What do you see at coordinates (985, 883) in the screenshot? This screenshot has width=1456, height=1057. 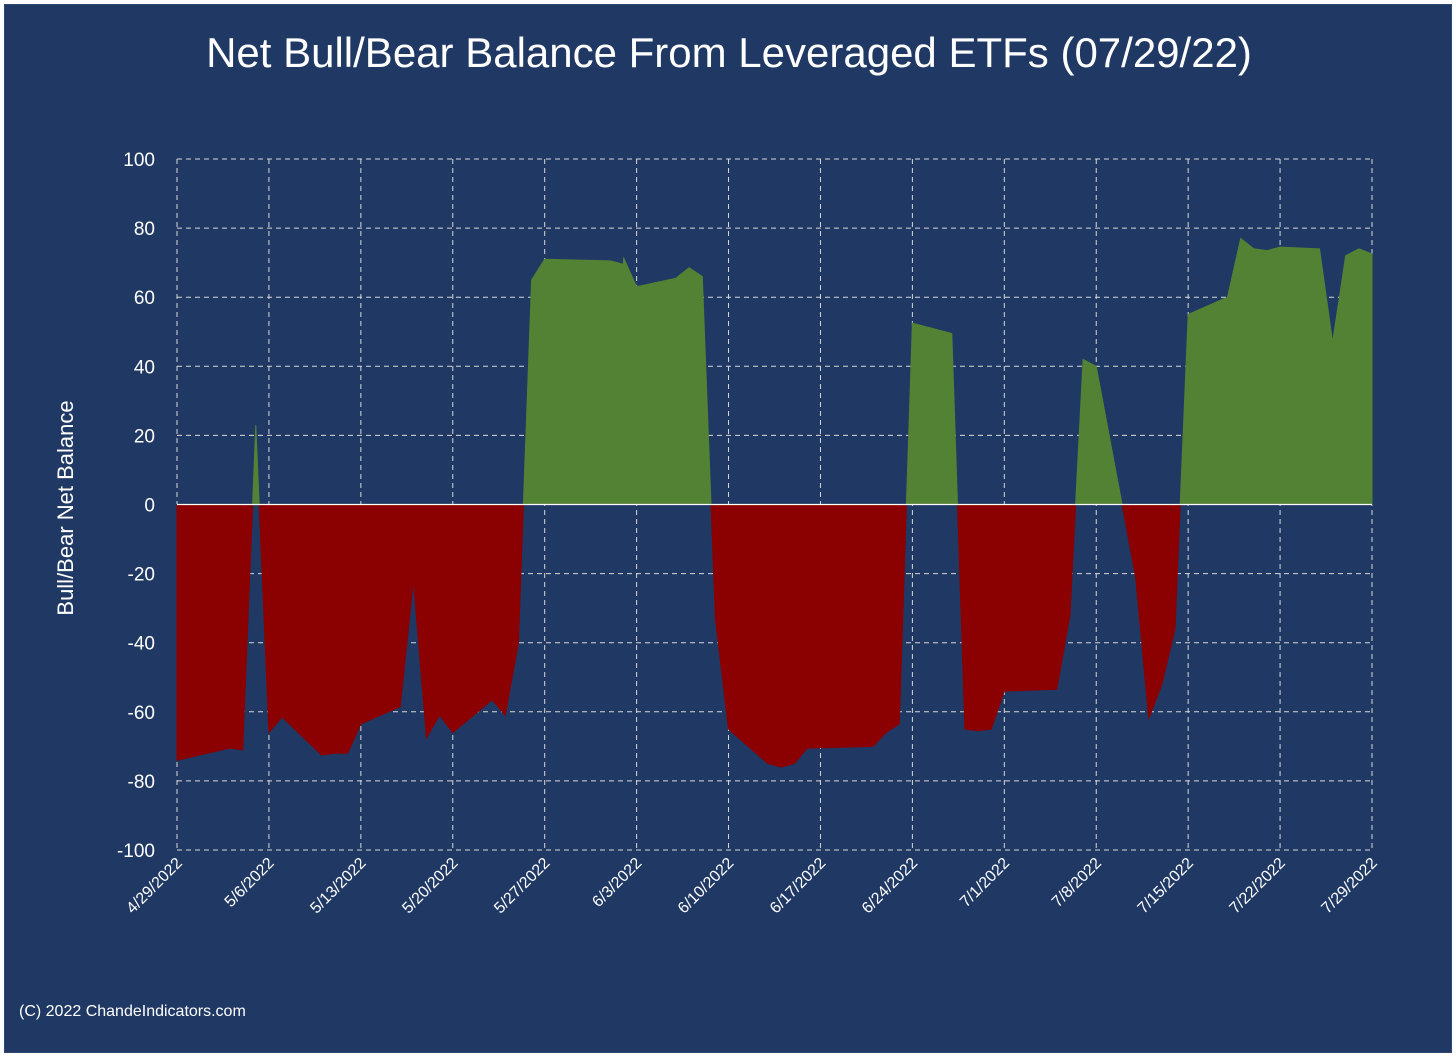 I see `x-tick-label: 7/1/2022` at bounding box center [985, 883].